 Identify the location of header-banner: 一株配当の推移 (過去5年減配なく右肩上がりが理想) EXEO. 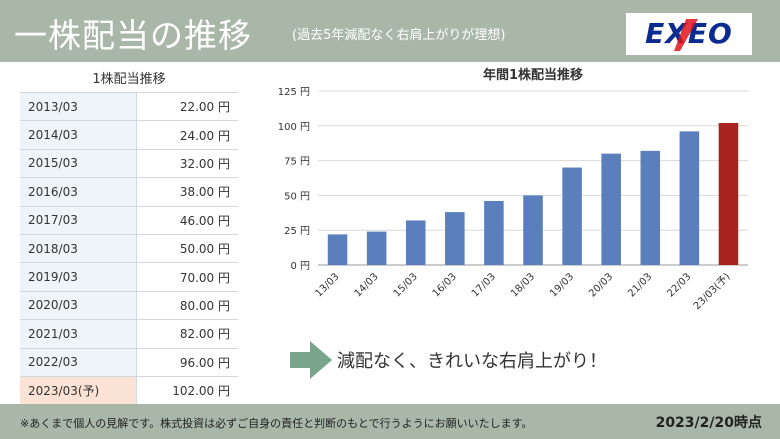
(390, 31).